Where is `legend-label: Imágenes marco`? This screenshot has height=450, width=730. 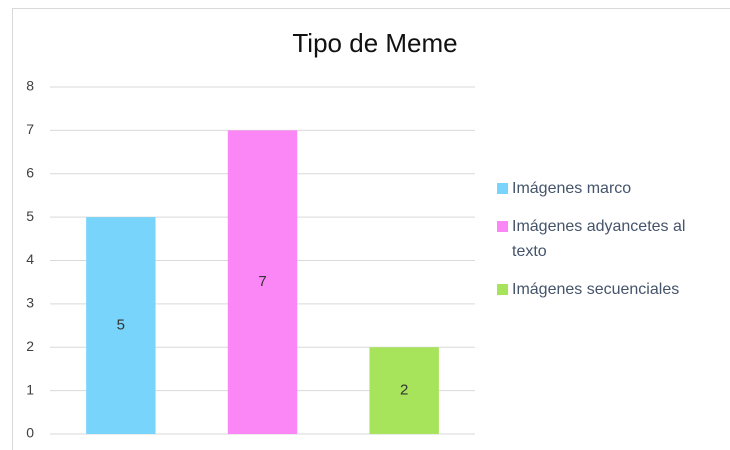 legend-label: Imágenes marco is located at coordinates (572, 188).